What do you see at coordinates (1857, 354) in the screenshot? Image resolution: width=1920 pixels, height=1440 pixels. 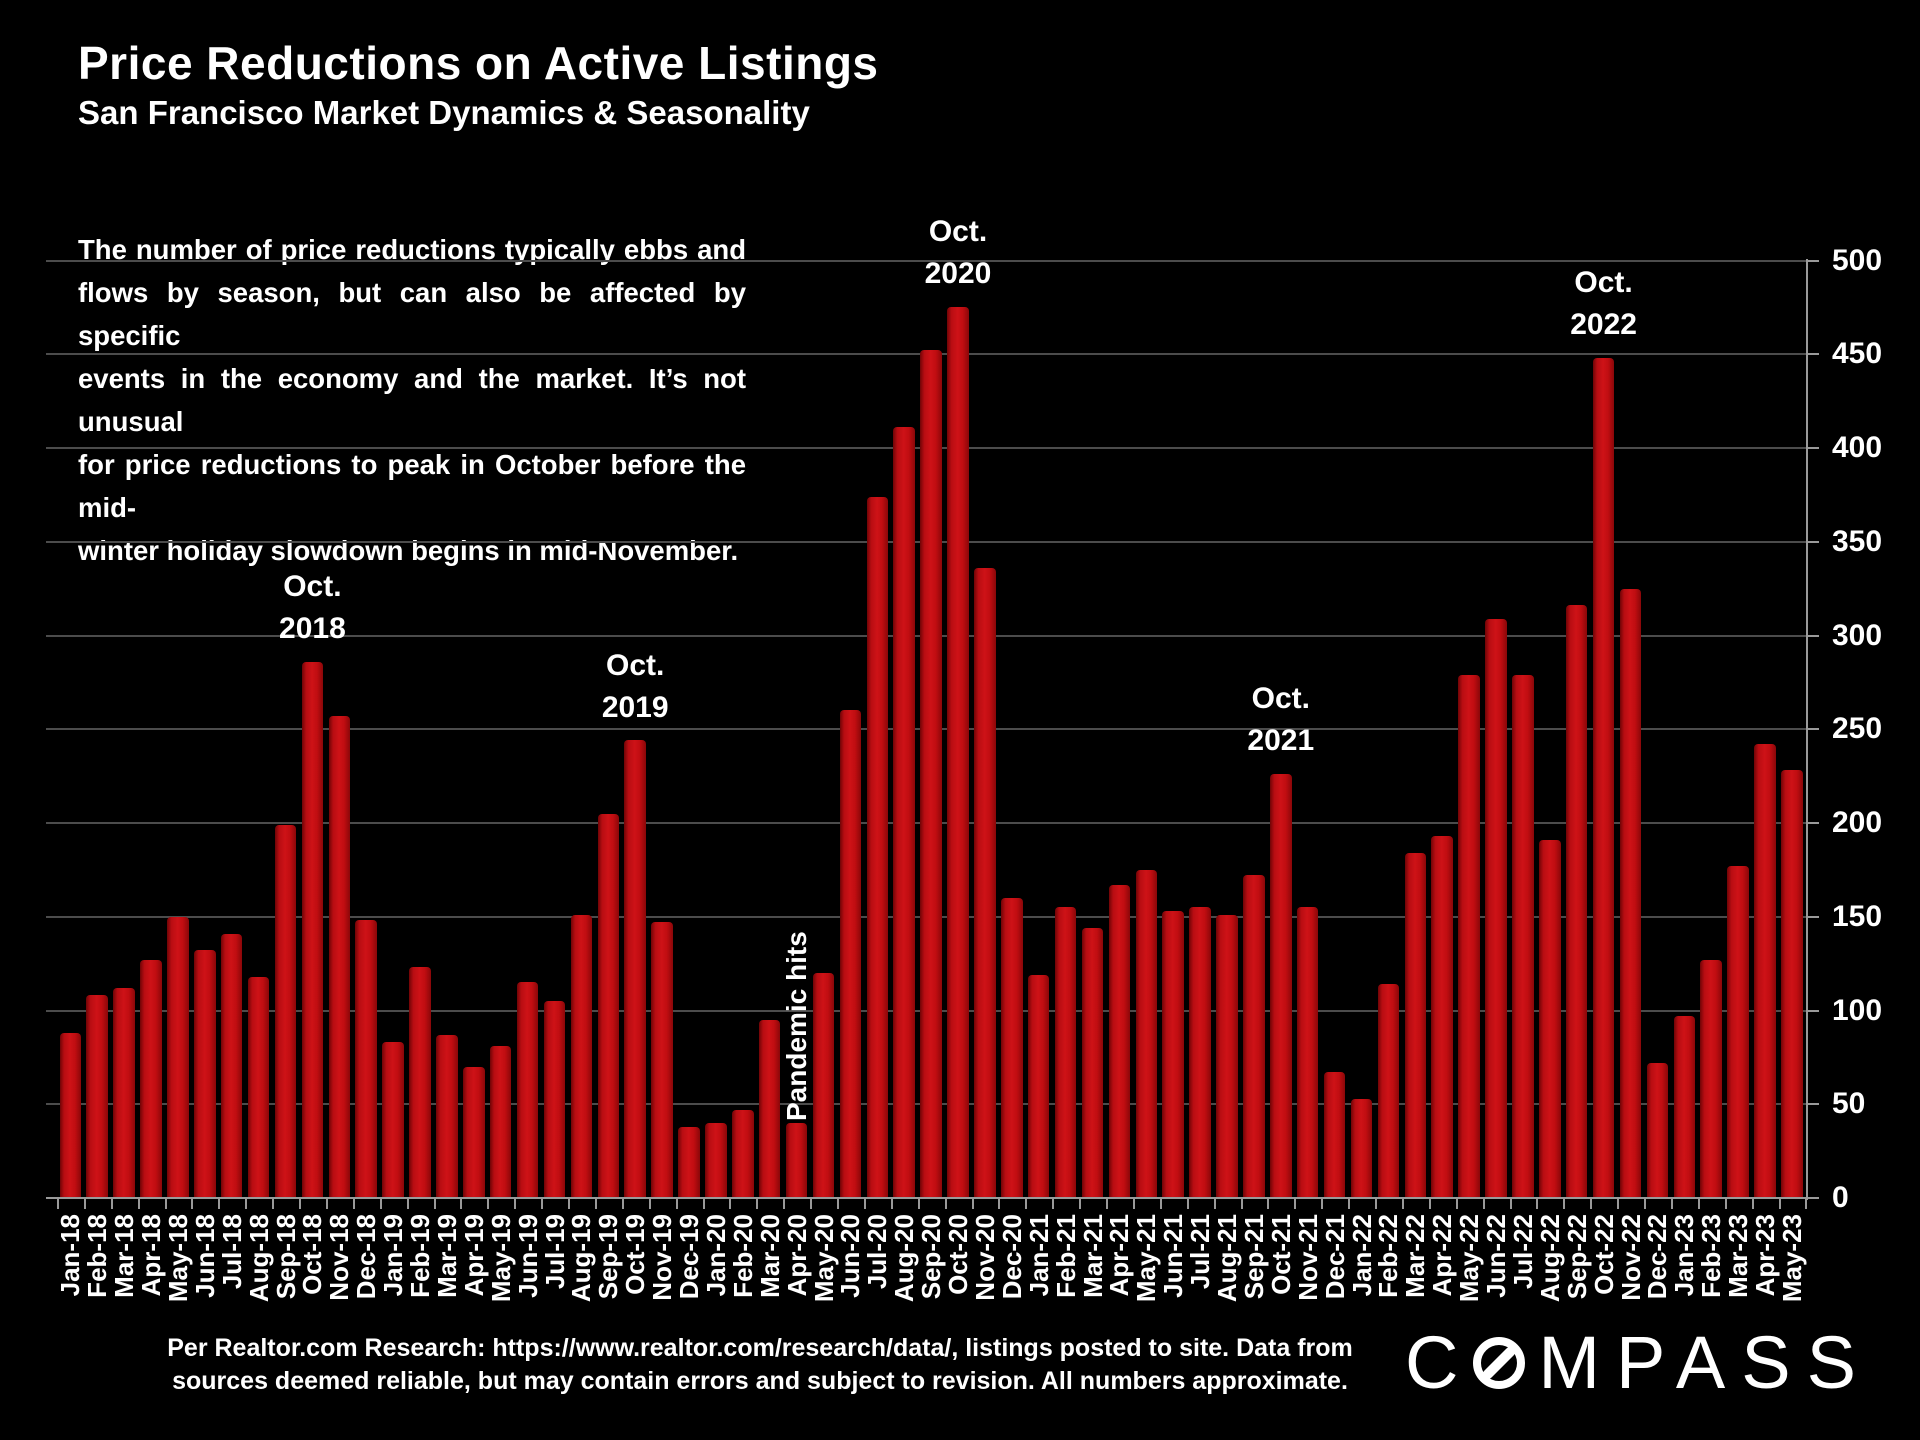 I see `y-axis-label-450: 450` at bounding box center [1857, 354].